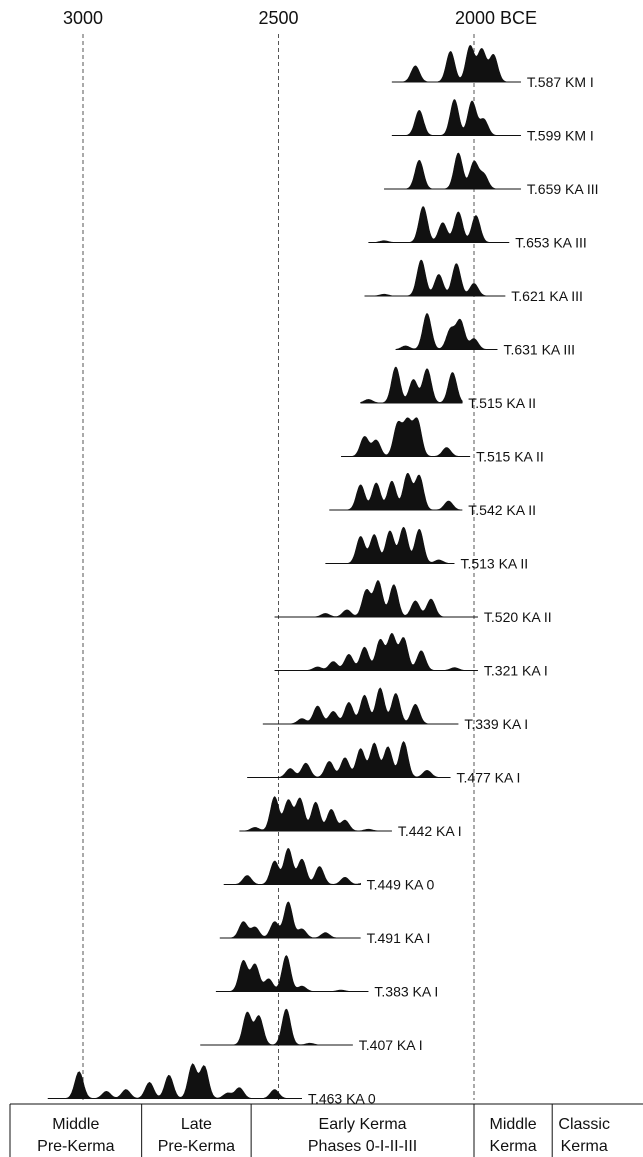  I want to click on sample-label: T.653 KA III, so click(551, 243).